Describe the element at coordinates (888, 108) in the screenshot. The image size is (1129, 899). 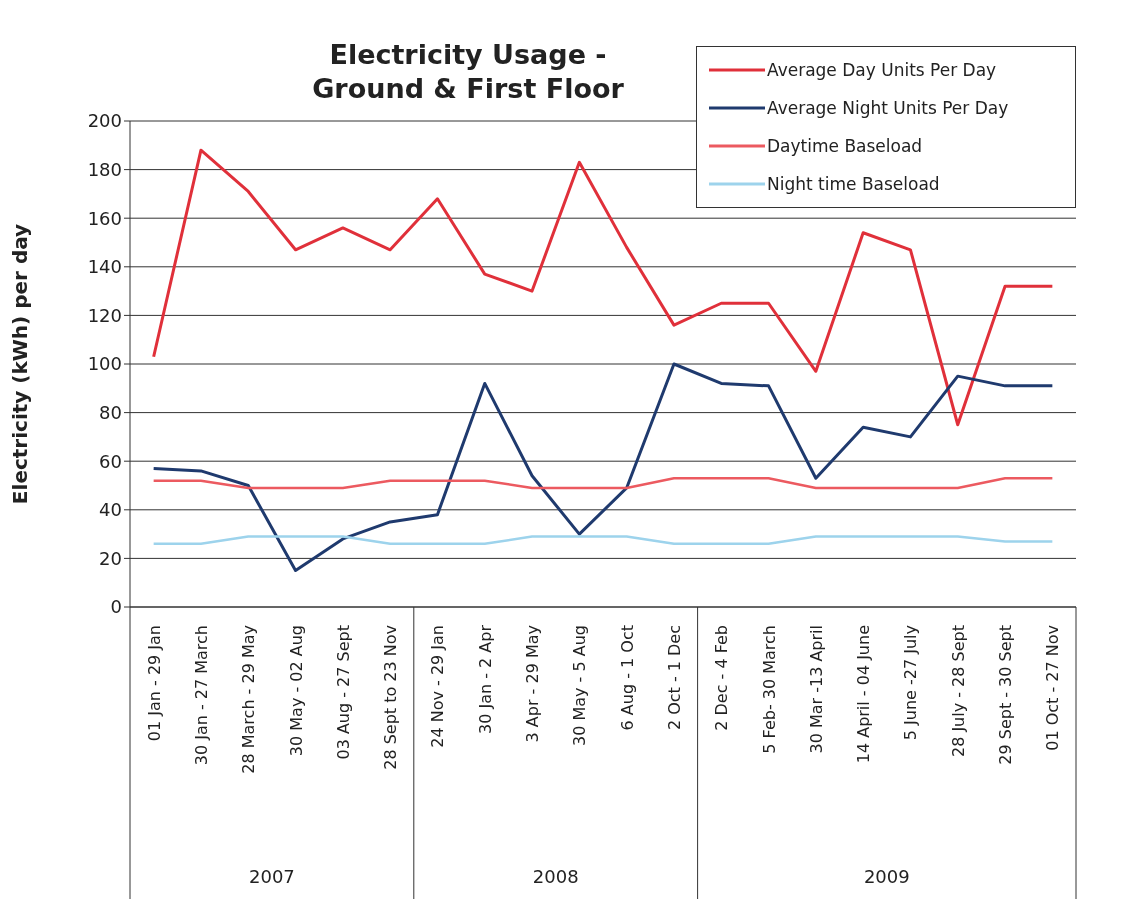
I see `legend-label: Average Night Units Per Day` at that location.